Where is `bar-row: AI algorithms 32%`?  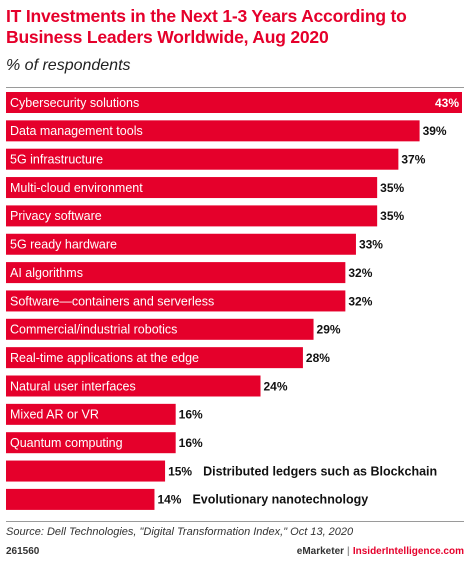 bar-row: AI algorithms 32% is located at coordinates (189, 273).